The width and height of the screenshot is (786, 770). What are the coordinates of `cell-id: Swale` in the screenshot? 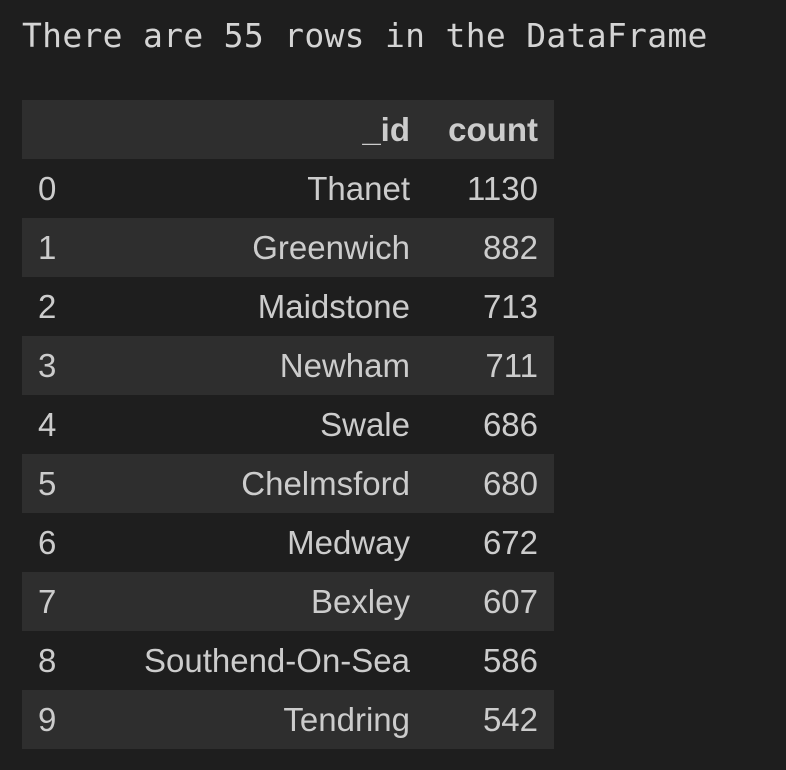 It's located at (365, 424).